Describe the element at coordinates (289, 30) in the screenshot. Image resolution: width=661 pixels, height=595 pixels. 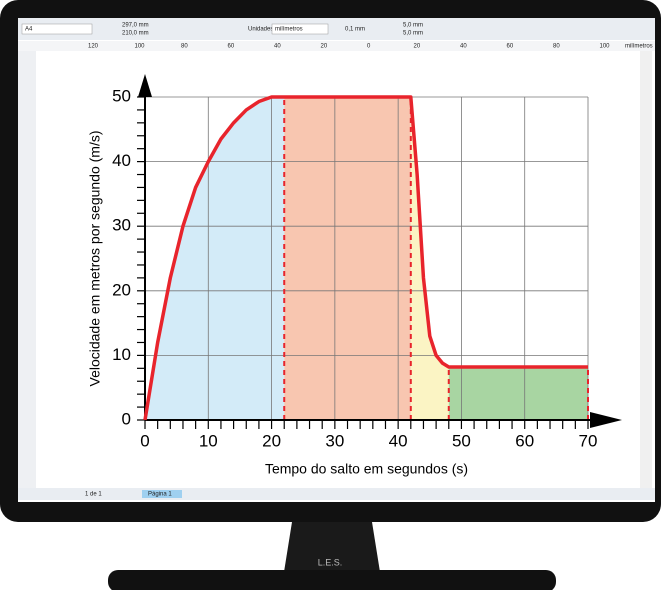
I see `units: milímetros` at that location.